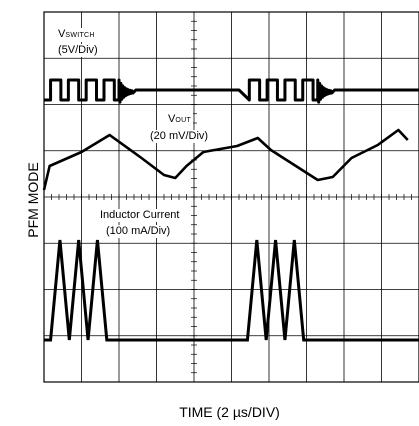 The image size is (419, 426). I want to click on vout-trace, so click(225, 159).